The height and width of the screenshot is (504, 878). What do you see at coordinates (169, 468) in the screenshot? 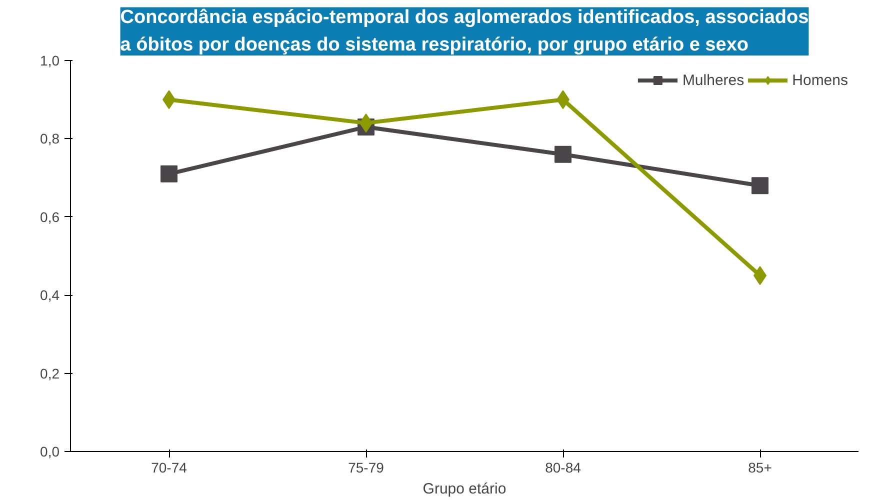
I see `x-tick-label: 70-74` at bounding box center [169, 468].